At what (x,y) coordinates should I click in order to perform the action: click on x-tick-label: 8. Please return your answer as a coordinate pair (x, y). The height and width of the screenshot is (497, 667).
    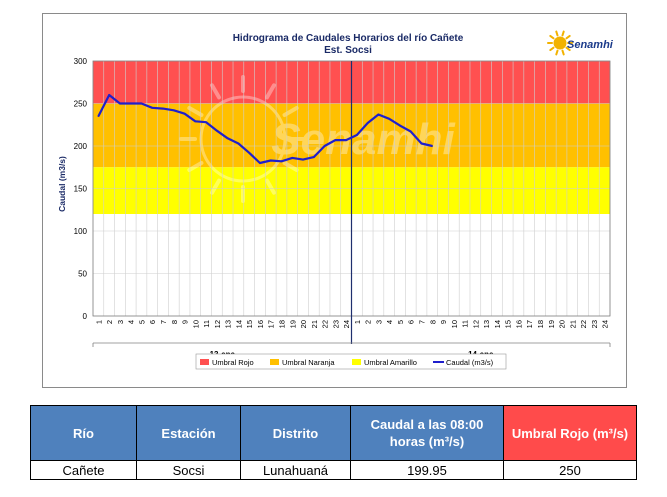
    Looking at the image, I should click on (432, 322).